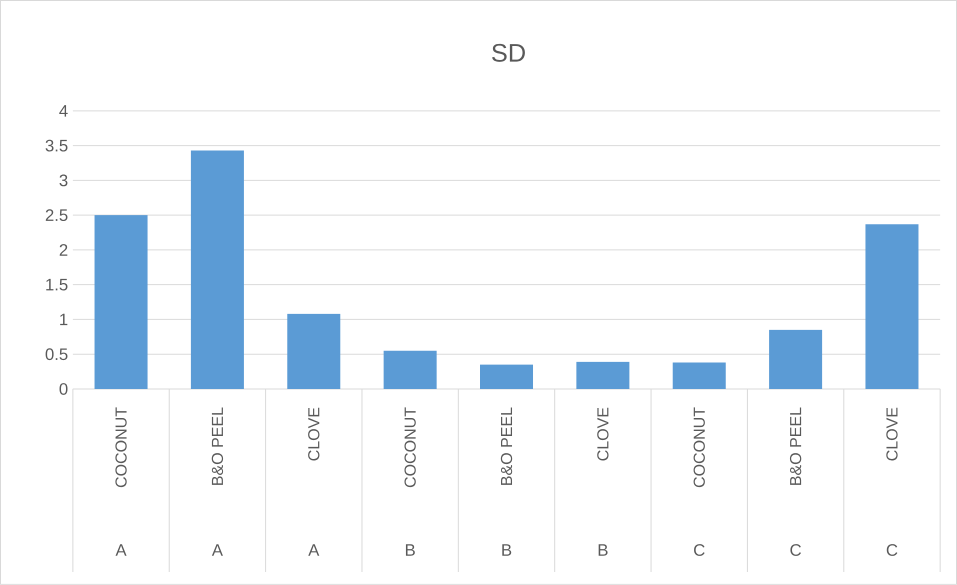  What do you see at coordinates (64, 180) in the screenshot?
I see `y-tick-label: 3` at bounding box center [64, 180].